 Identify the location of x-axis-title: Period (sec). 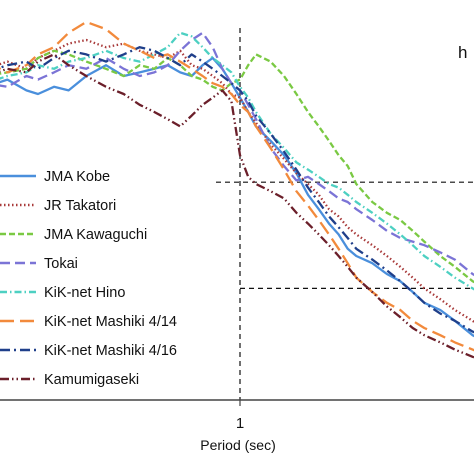
(237, 445).